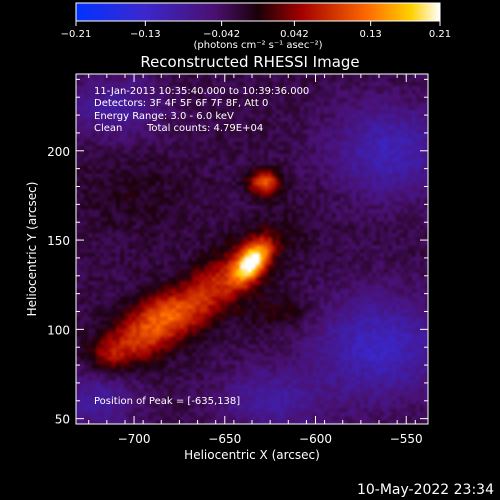 The width and height of the screenshot is (500, 500). What do you see at coordinates (58, 330) in the screenshot?
I see `y-tick-label: 100` at bounding box center [58, 330].